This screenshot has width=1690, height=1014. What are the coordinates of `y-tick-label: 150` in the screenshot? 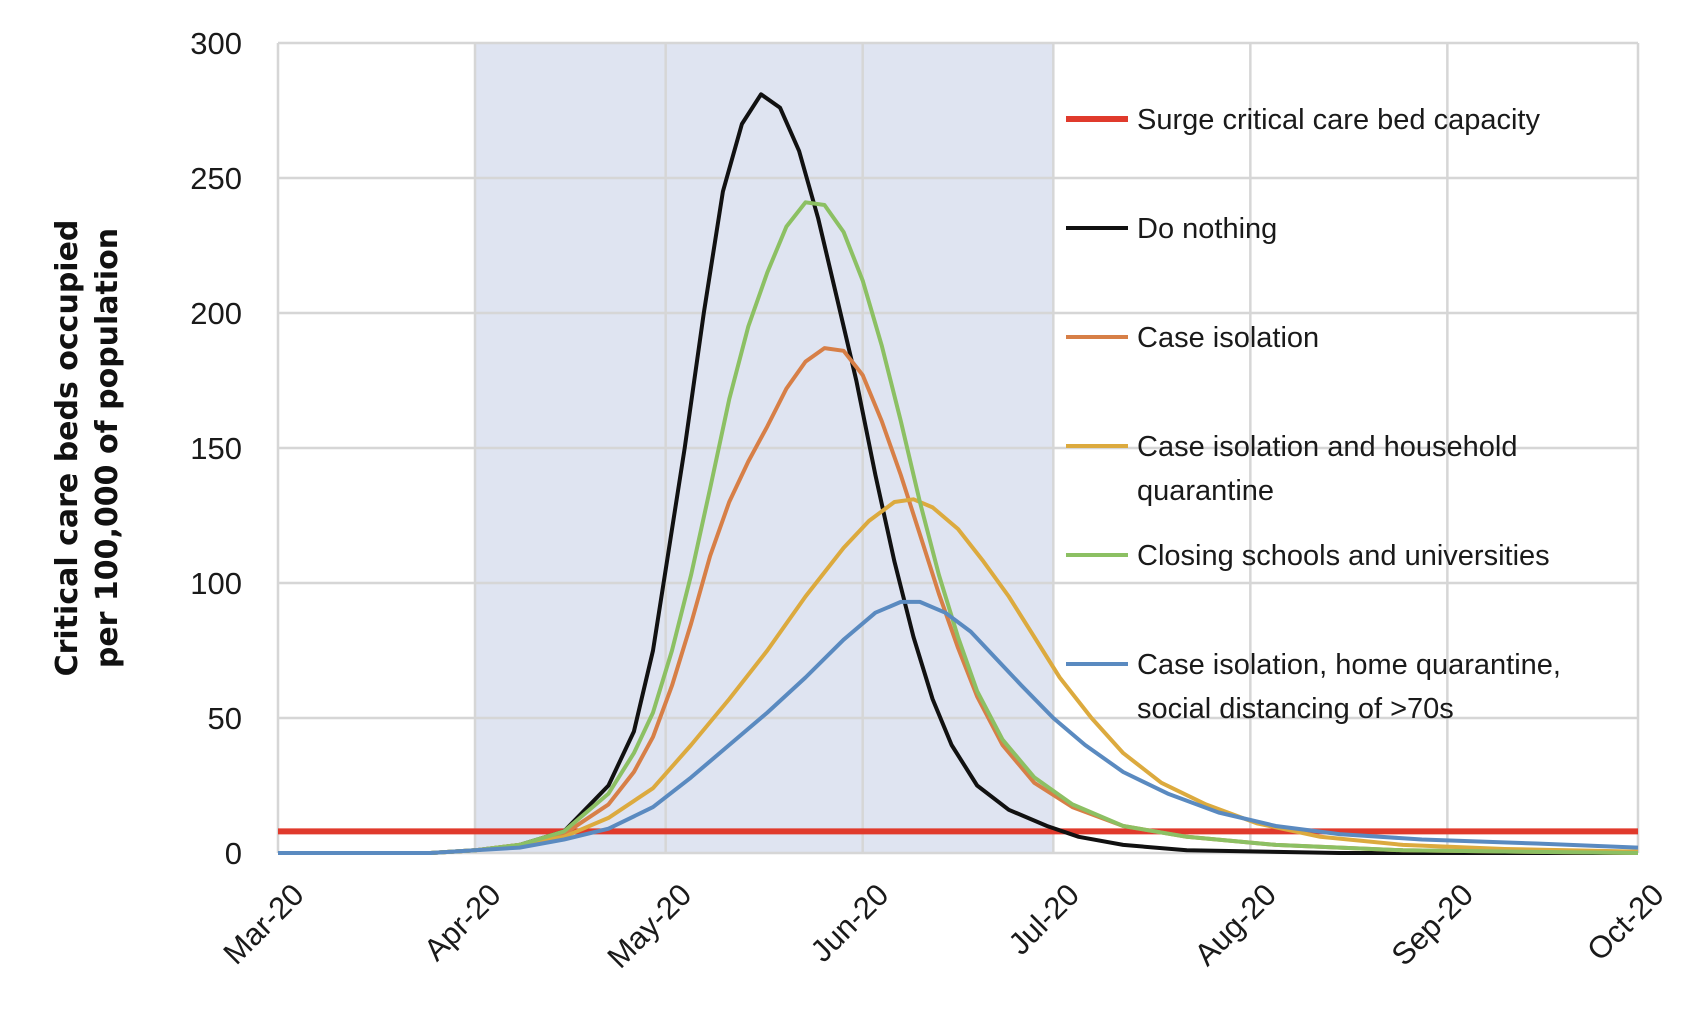 It's located at (216, 448).